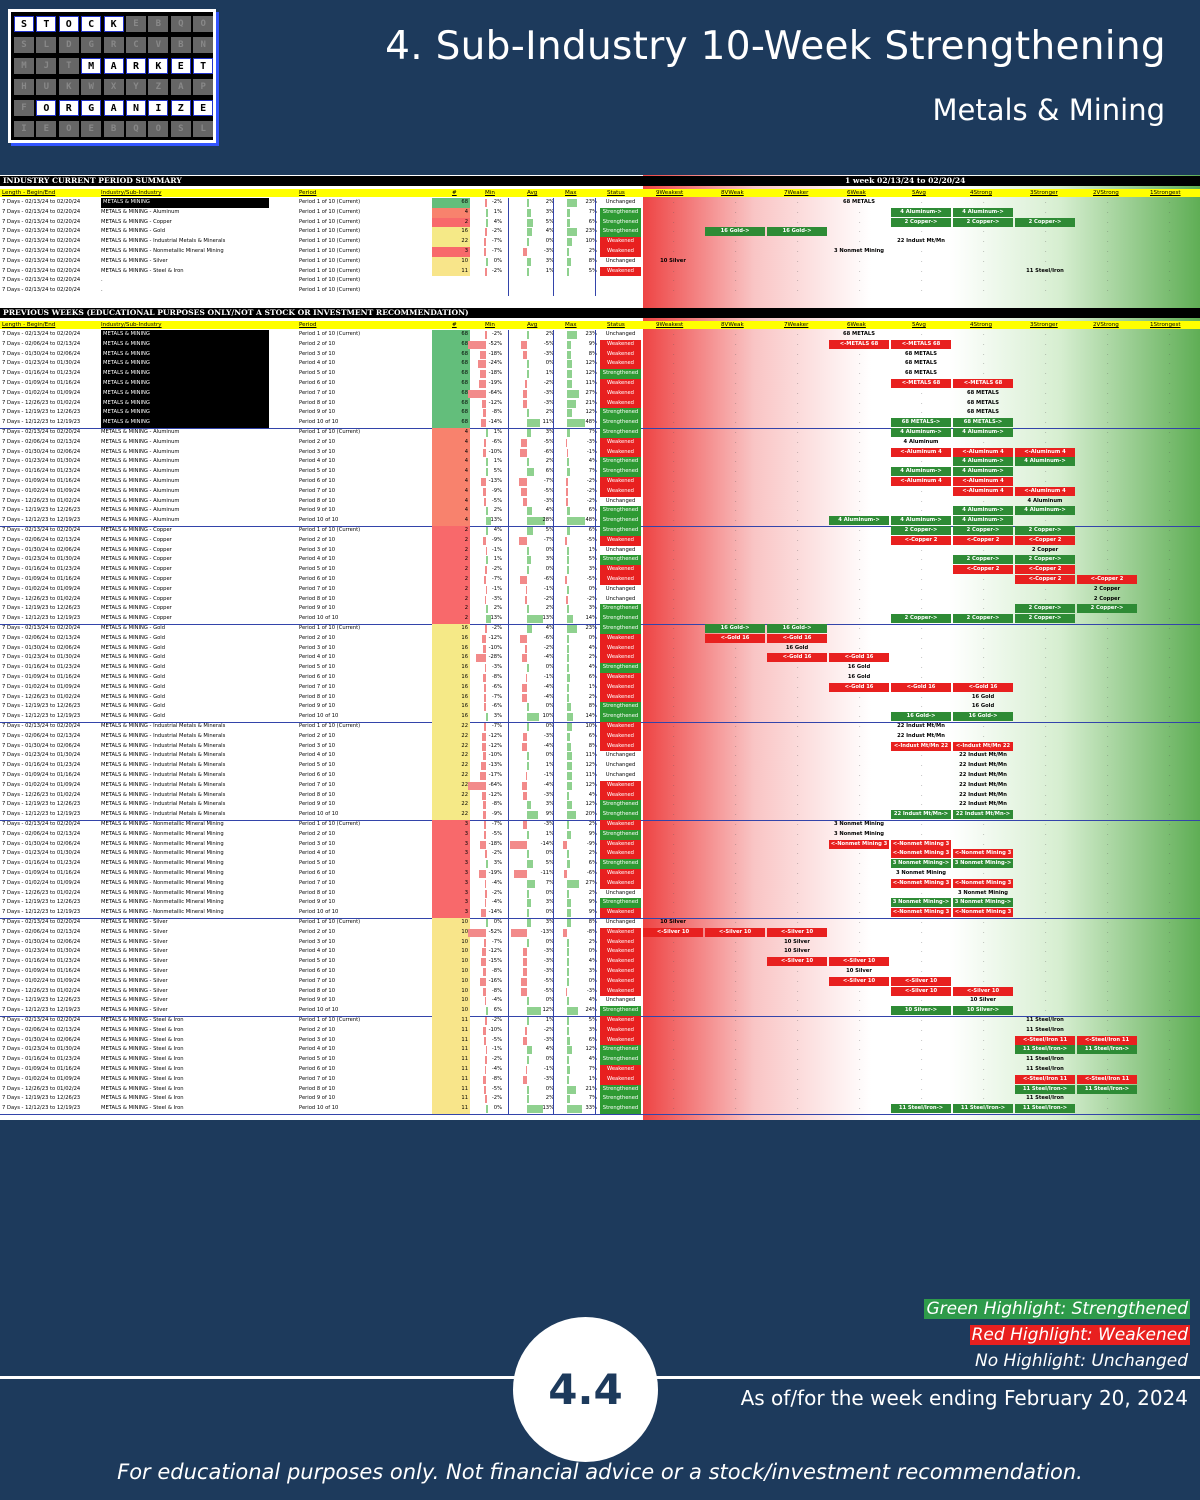  I want to click on strength-cell-weakened: <-Nonmet Mining 3, so click(921, 883).